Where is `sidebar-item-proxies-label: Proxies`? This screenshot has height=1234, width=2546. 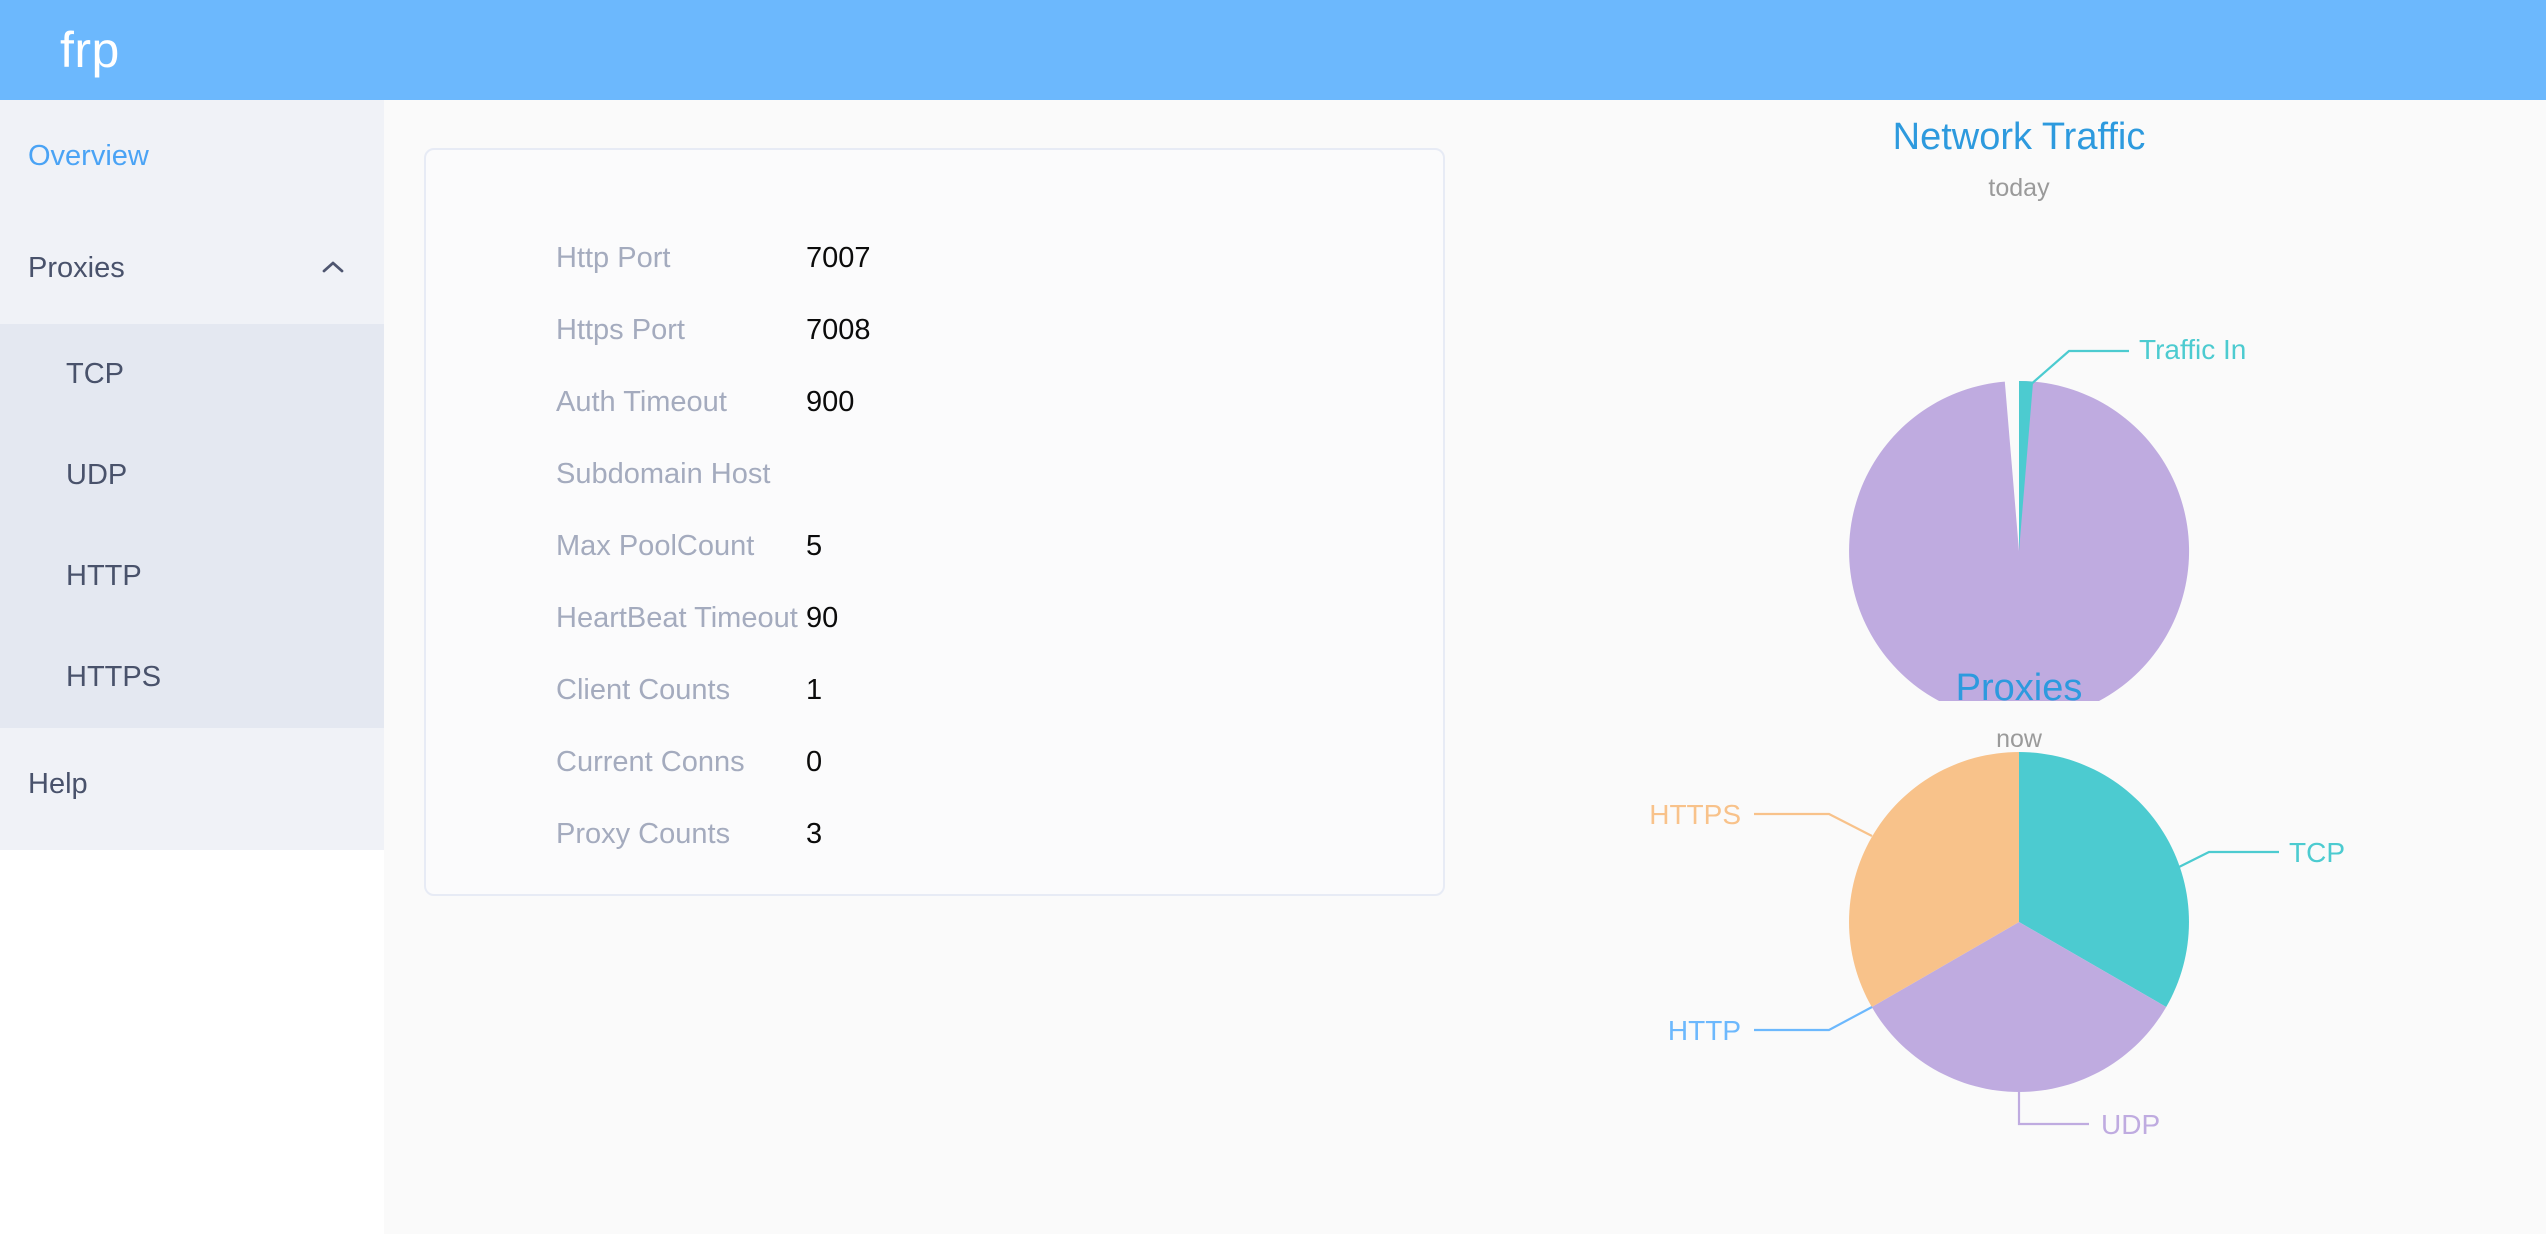 sidebar-item-proxies-label: Proxies is located at coordinates (76, 267).